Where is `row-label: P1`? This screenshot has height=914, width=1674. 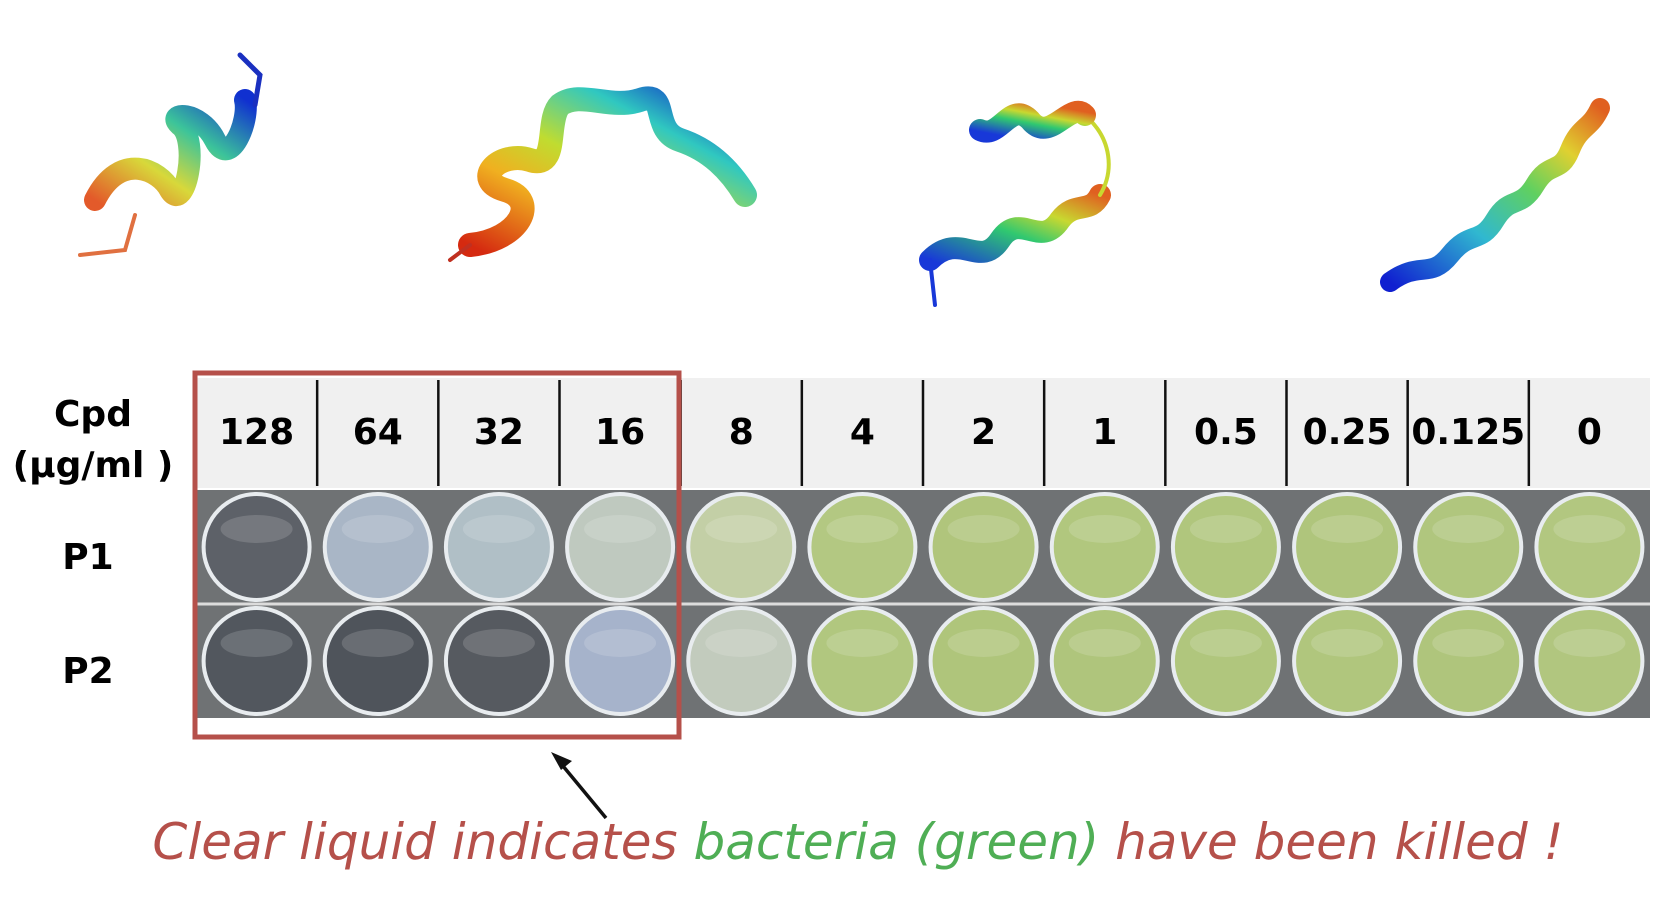
row-label: P1 is located at coordinates (87, 557).